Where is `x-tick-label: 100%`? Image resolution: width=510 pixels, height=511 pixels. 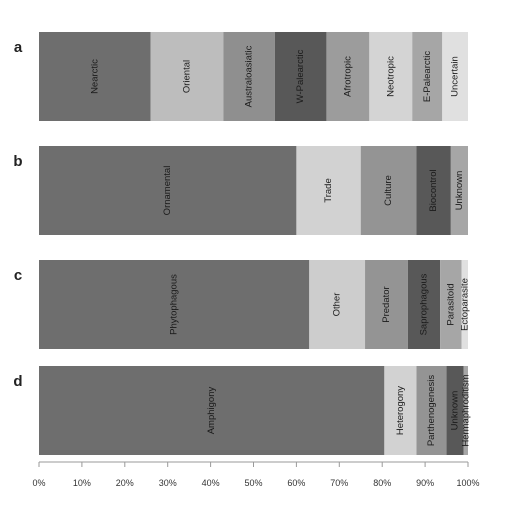
x-tick-label: 100% is located at coordinates (467, 483).